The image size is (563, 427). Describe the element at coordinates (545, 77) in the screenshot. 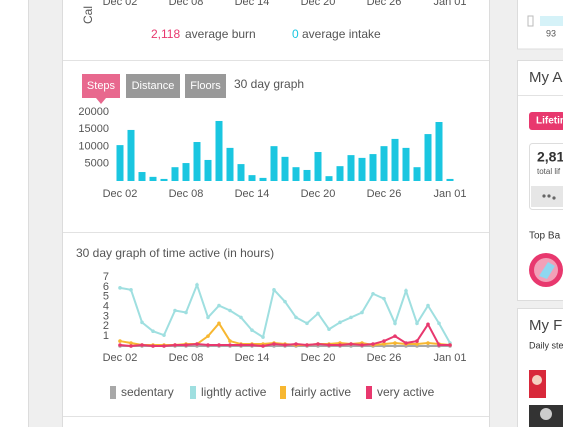

I see `section-heading: My A` at that location.